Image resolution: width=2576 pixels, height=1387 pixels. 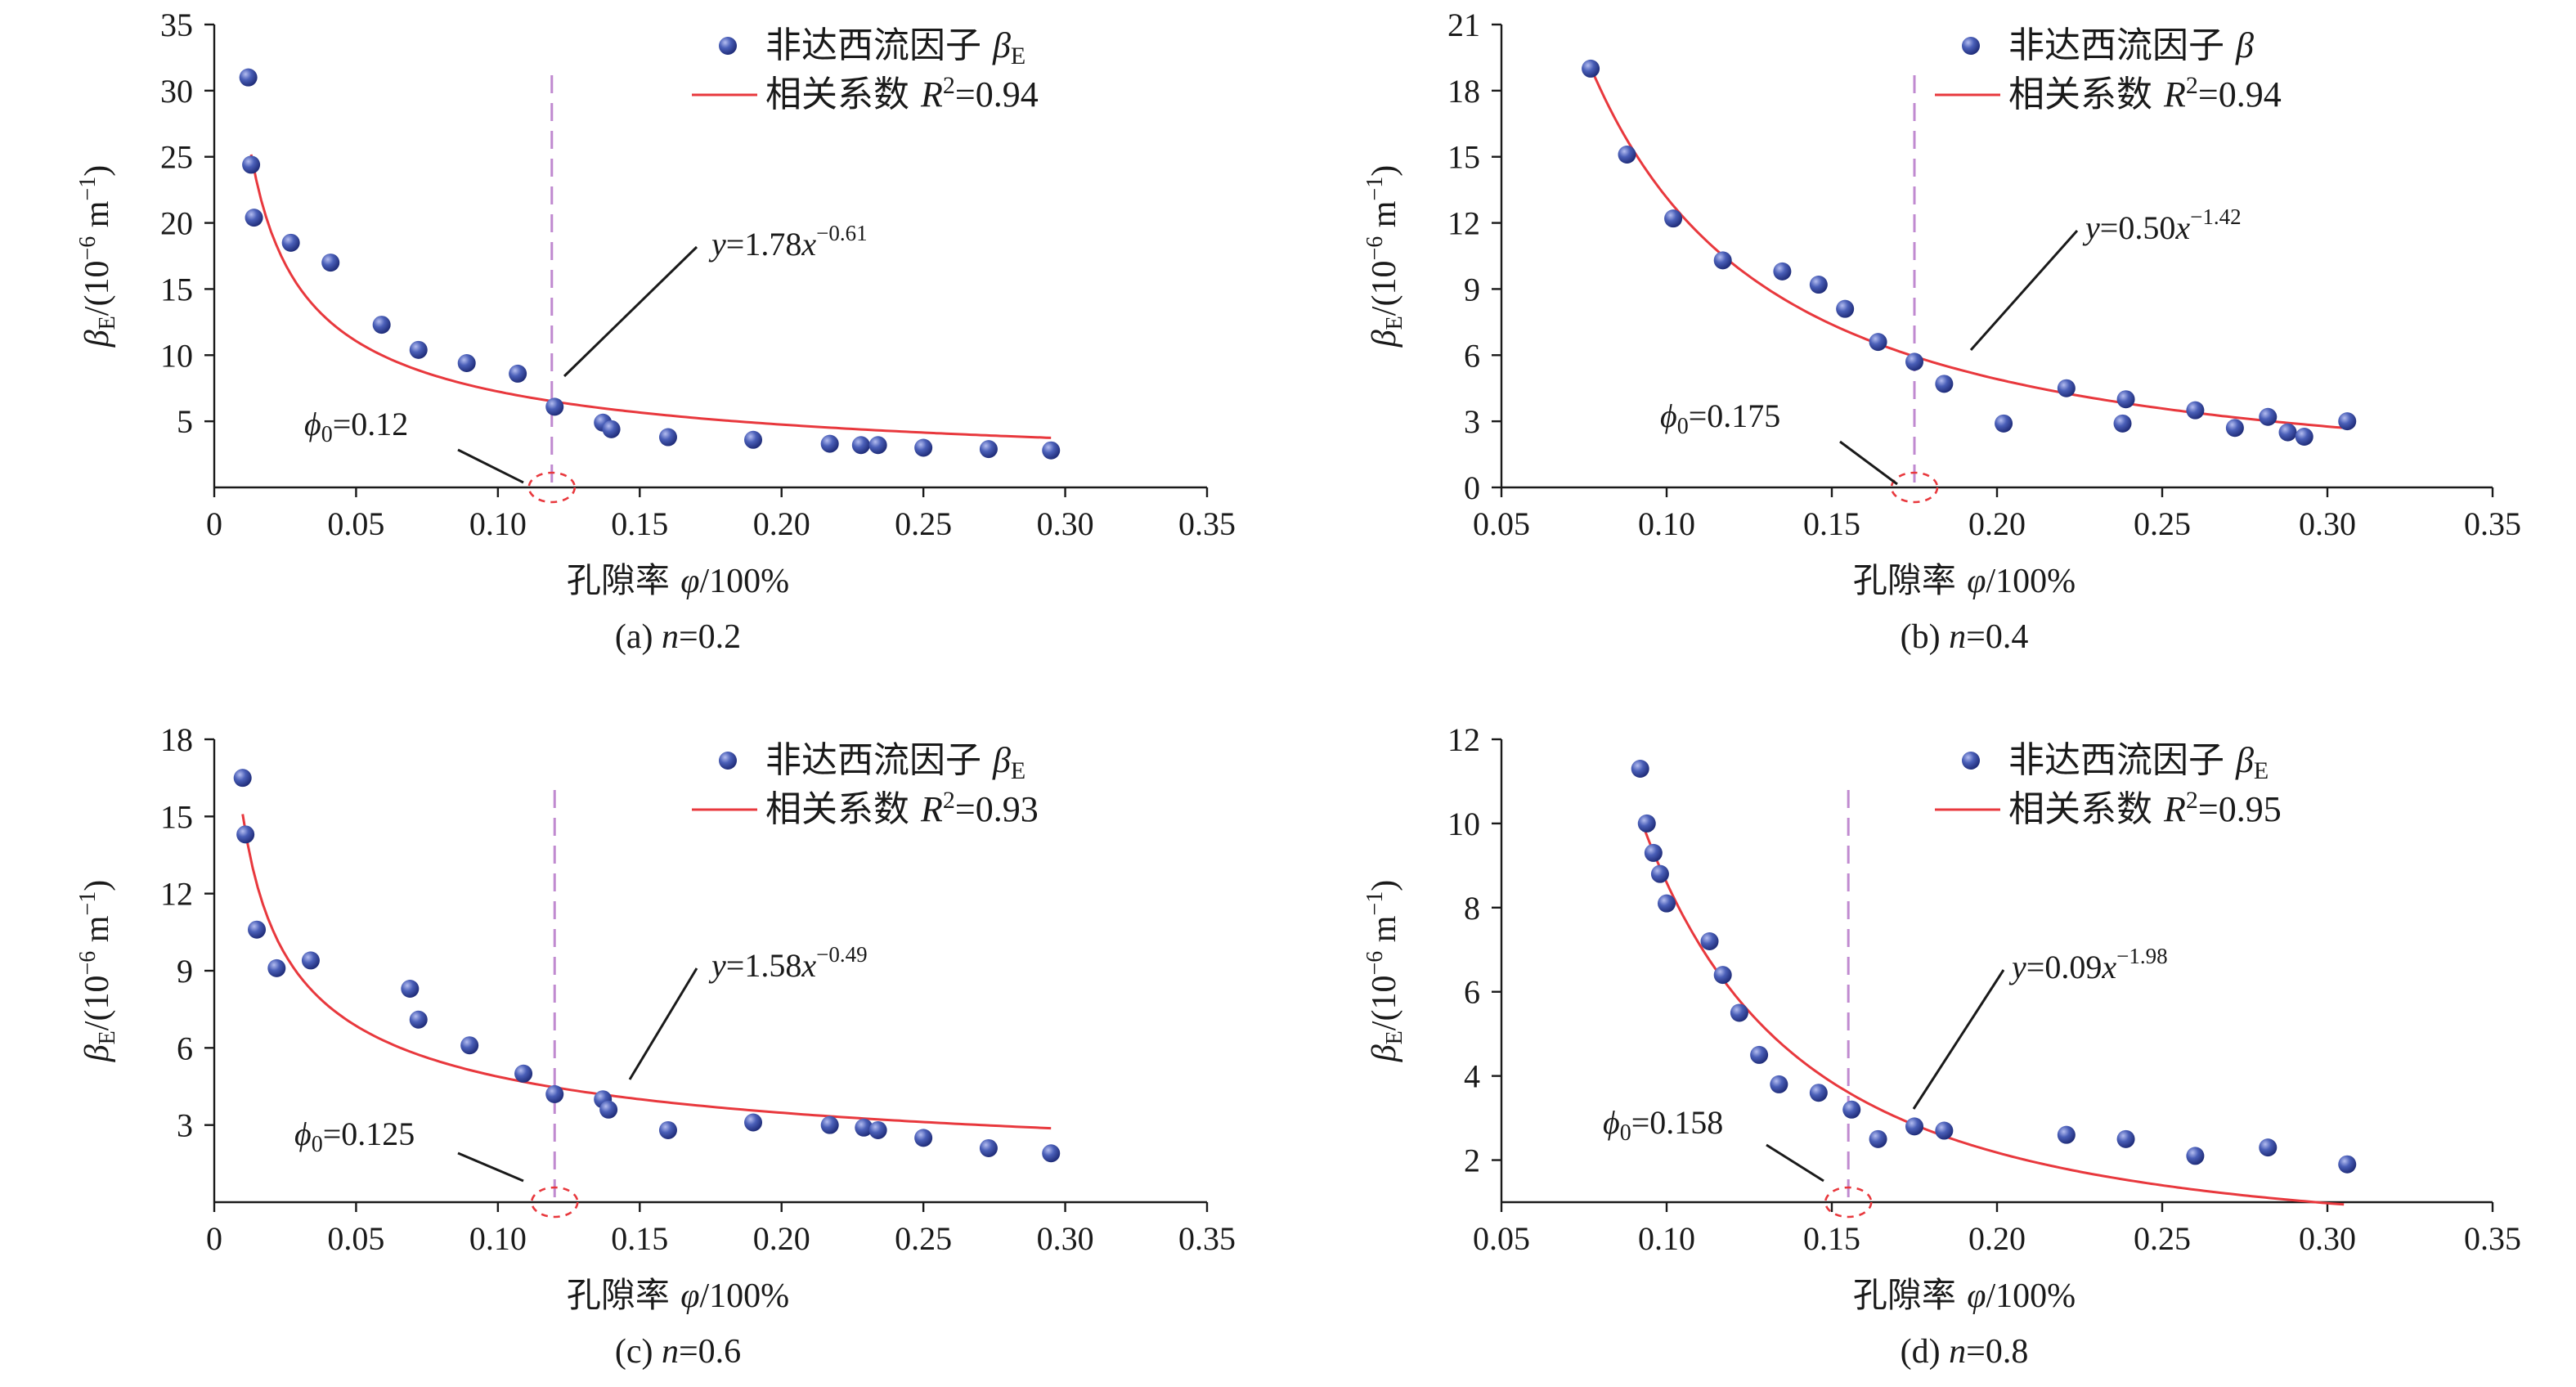 What do you see at coordinates (678, 637) in the screenshot?
I see `panel-caption: (a) n=0.2` at bounding box center [678, 637].